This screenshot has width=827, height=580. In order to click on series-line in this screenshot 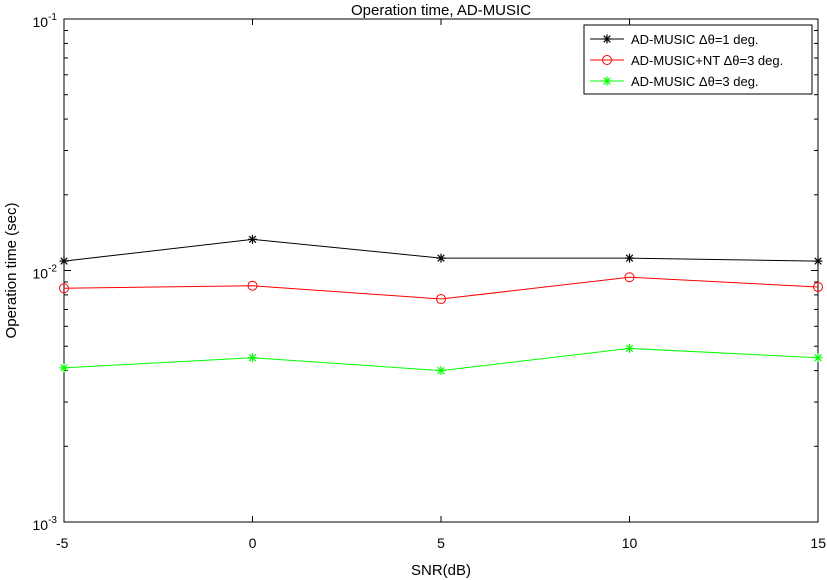, I will do `click(441, 288)`.